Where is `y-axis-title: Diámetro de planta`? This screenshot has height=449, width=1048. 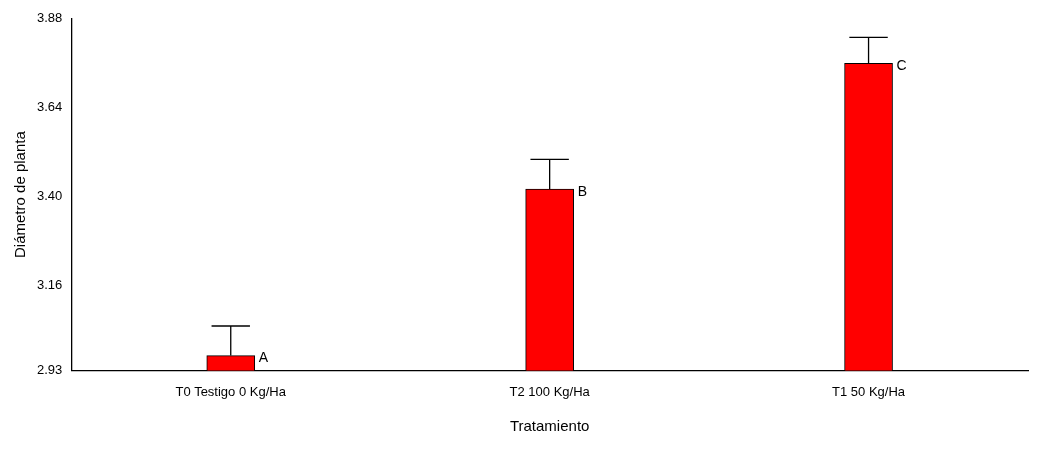
y-axis-title: Diámetro de planta is located at coordinates (20, 194).